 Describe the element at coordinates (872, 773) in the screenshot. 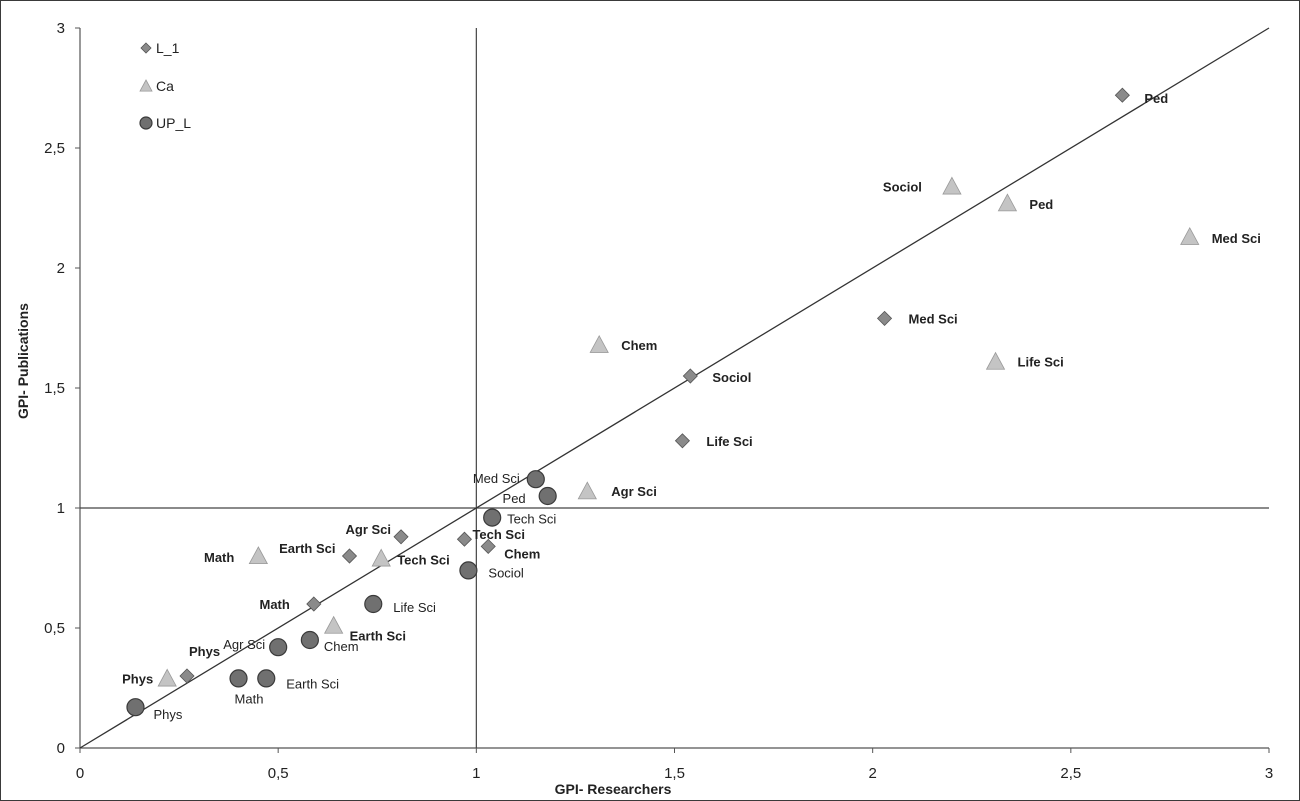

I see `x-tick-label: 2` at that location.